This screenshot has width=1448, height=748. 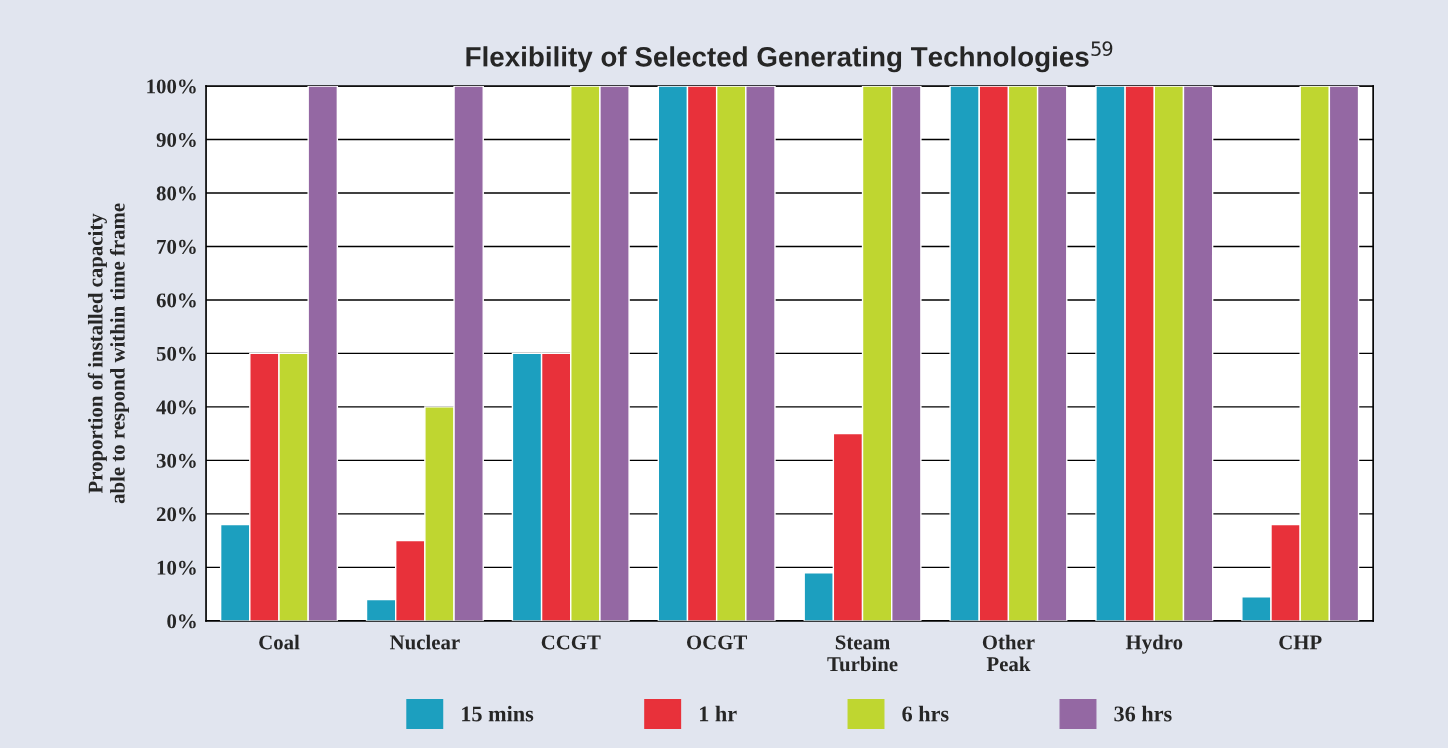 What do you see at coordinates (176, 193) in the screenshot?
I see `y-tick-label: 80%` at bounding box center [176, 193].